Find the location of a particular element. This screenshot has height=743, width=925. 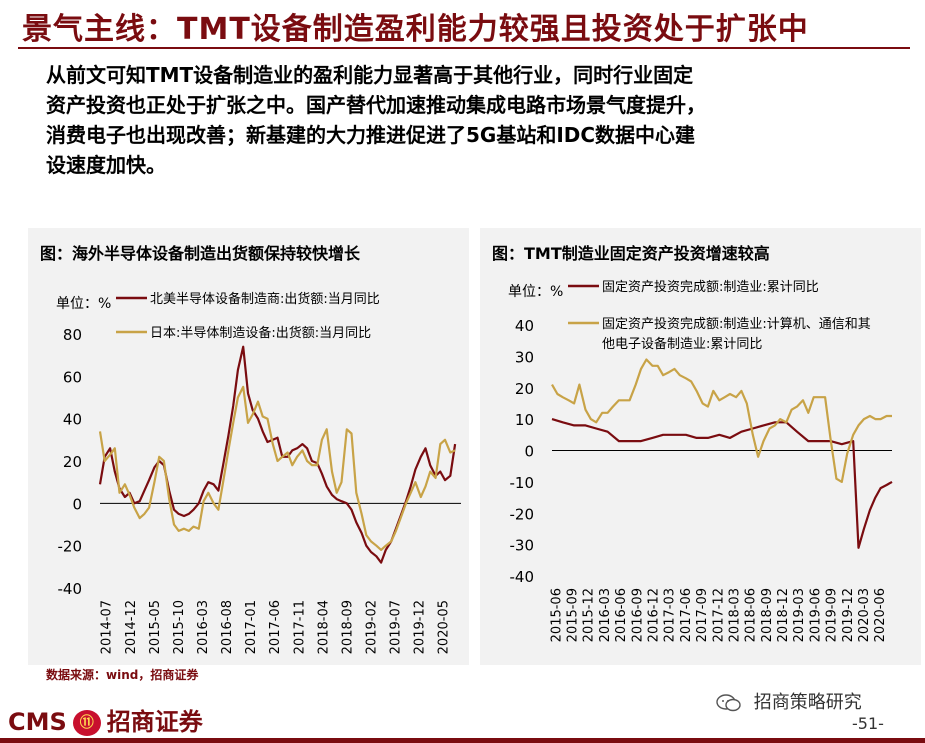

legend-label: 固定资产投资完成额:制造业:累计同比 is located at coordinates (710, 287).